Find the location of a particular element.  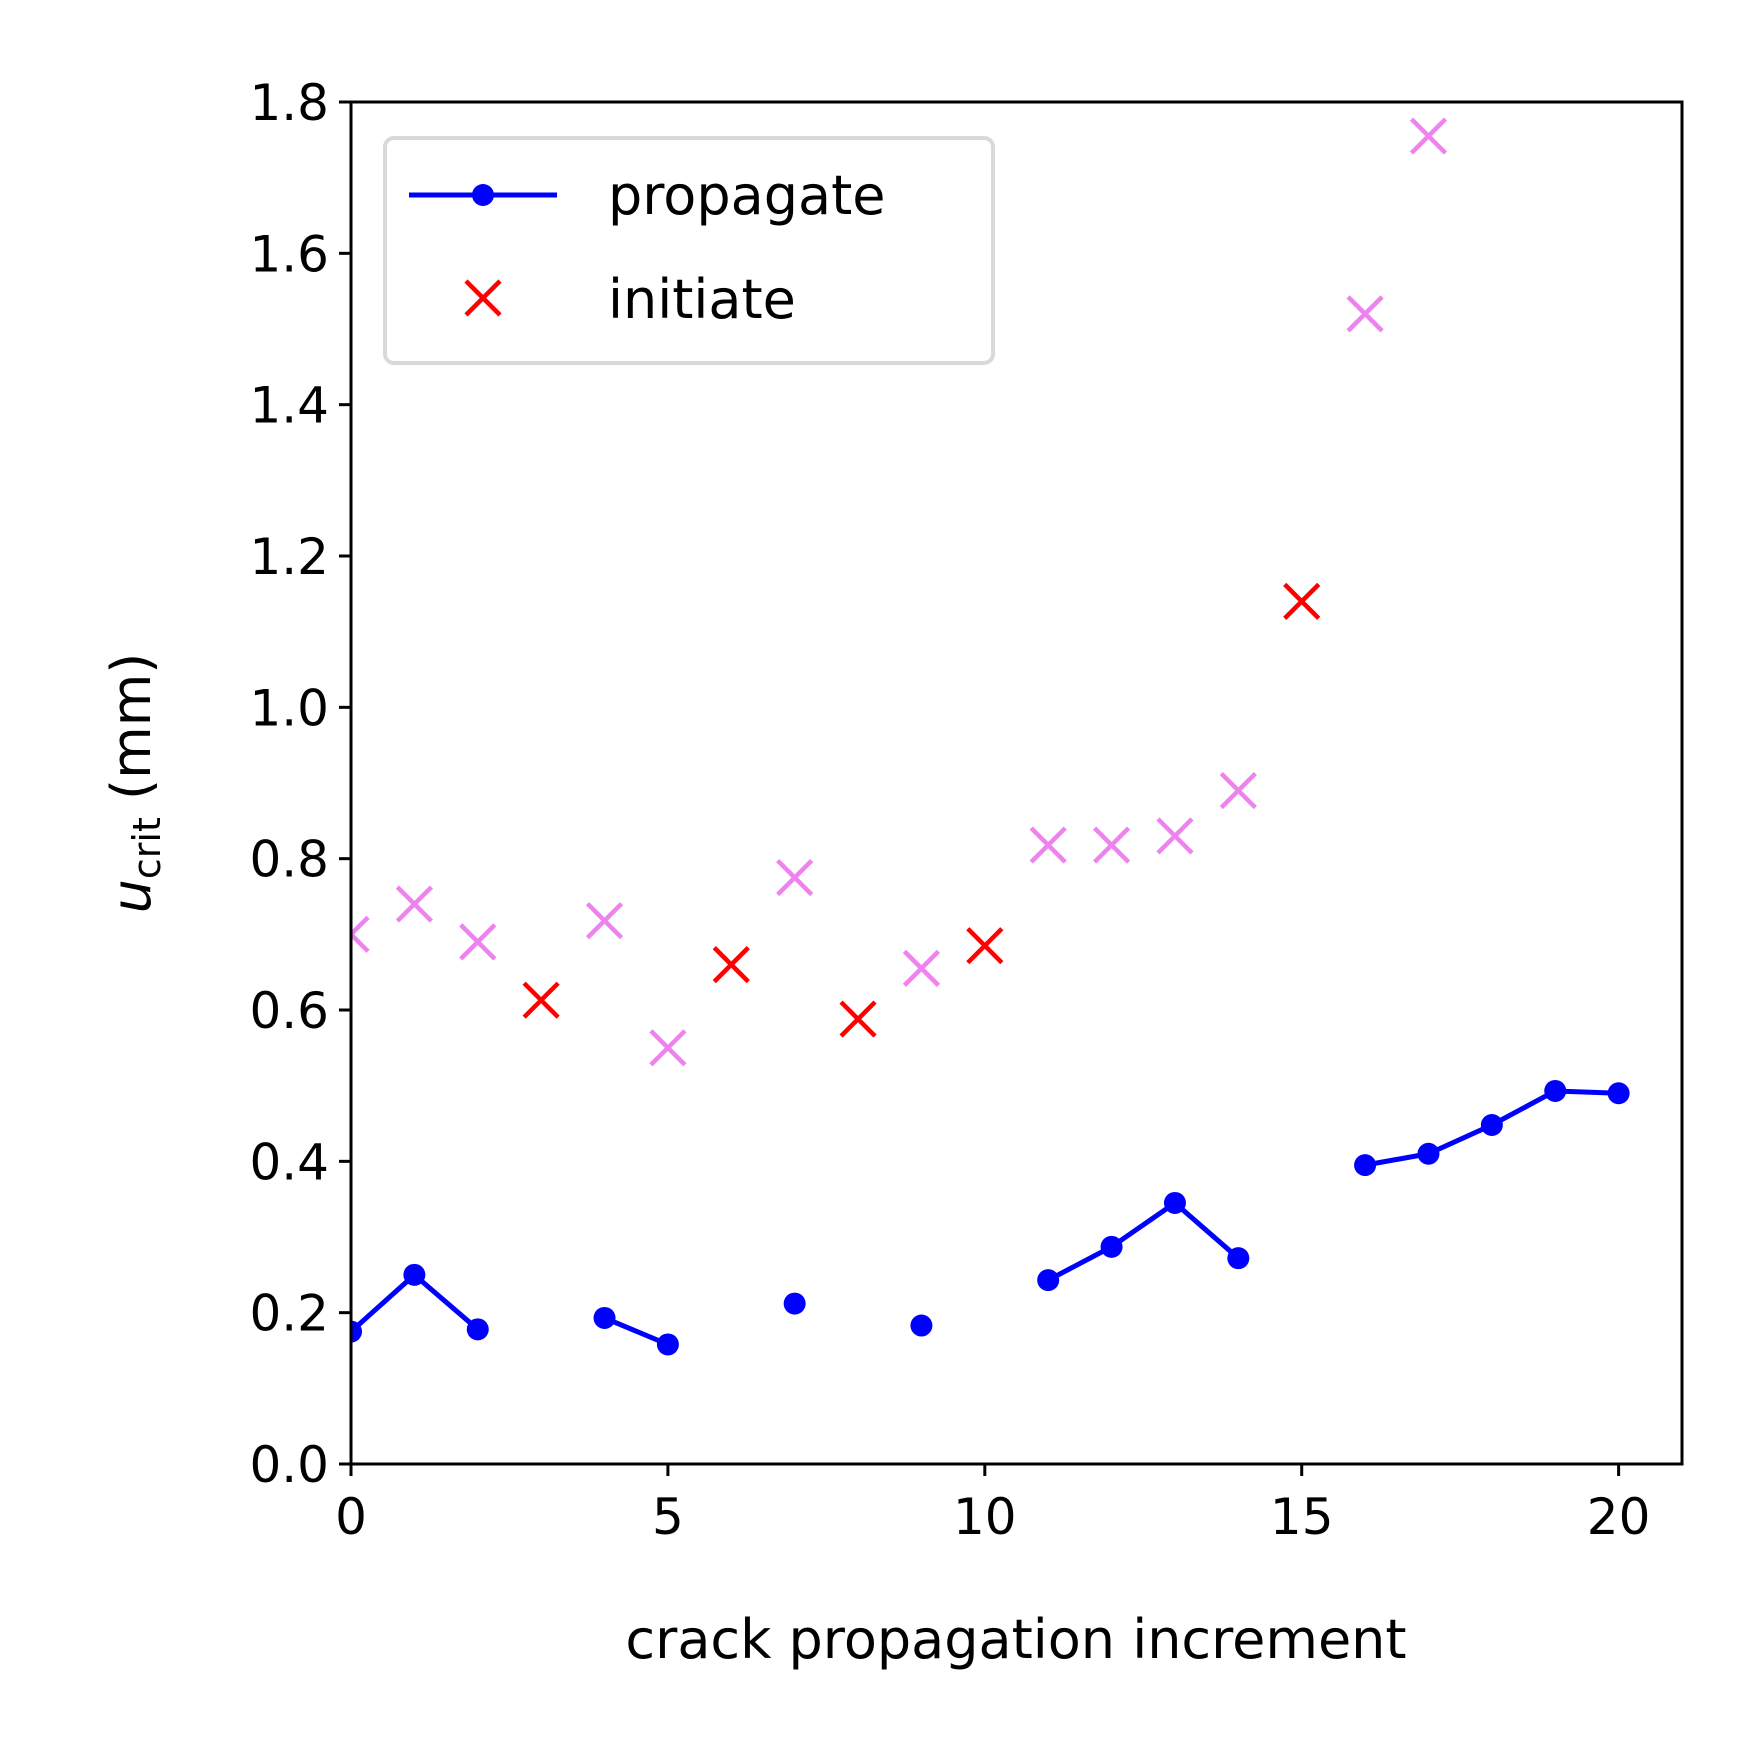

x-tick-label: 10 is located at coordinates (985, 1517).